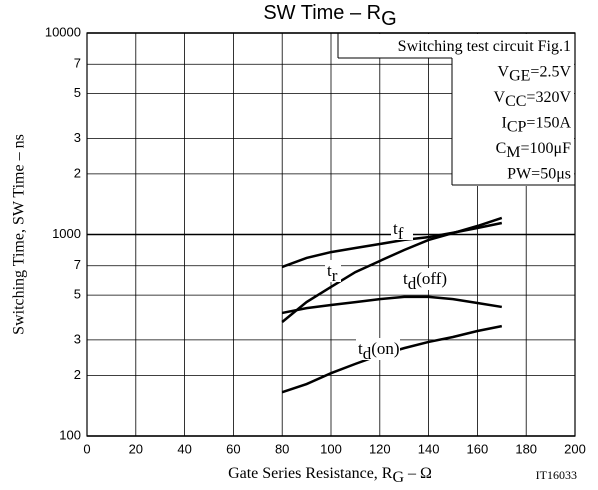 The width and height of the screenshot is (598, 490). I want to click on condition-text: CM=100μF, so click(534, 151).